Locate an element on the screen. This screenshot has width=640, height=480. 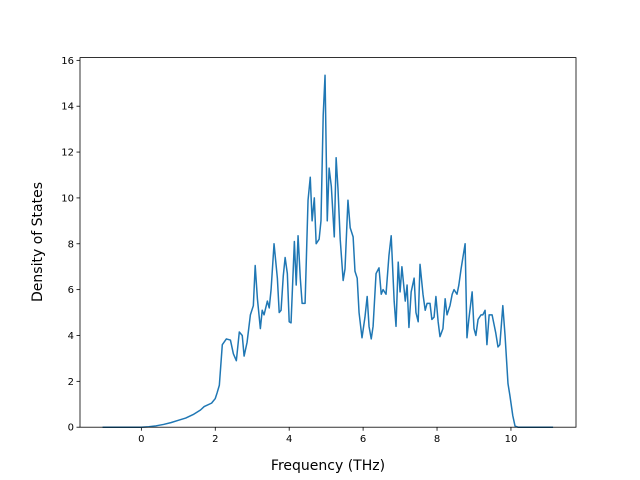
y-tick-label: 0 is located at coordinates (71, 428).